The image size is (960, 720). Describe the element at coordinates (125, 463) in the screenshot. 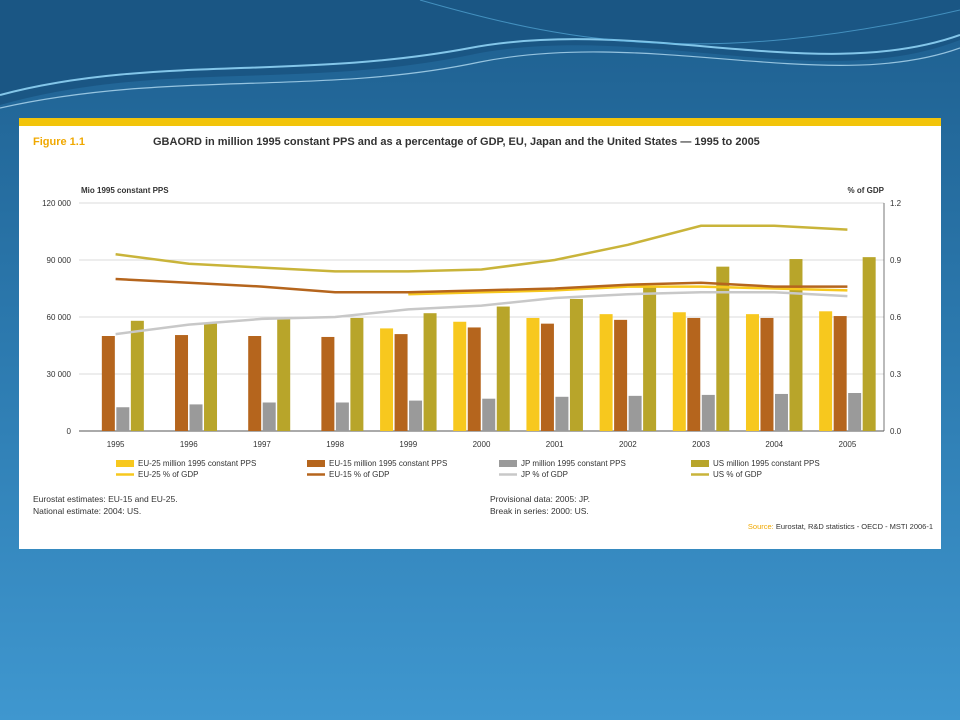

I see `legend-swatch-eu25` at that location.